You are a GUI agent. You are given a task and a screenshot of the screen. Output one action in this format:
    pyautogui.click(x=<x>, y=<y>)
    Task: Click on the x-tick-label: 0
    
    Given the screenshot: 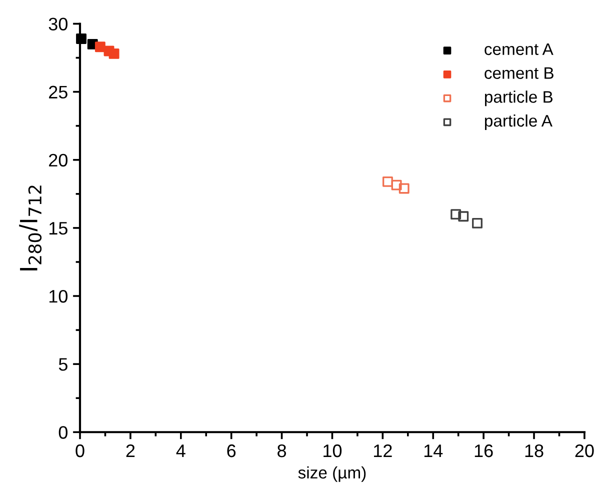 What is the action you would take?
    pyautogui.click(x=80, y=451)
    